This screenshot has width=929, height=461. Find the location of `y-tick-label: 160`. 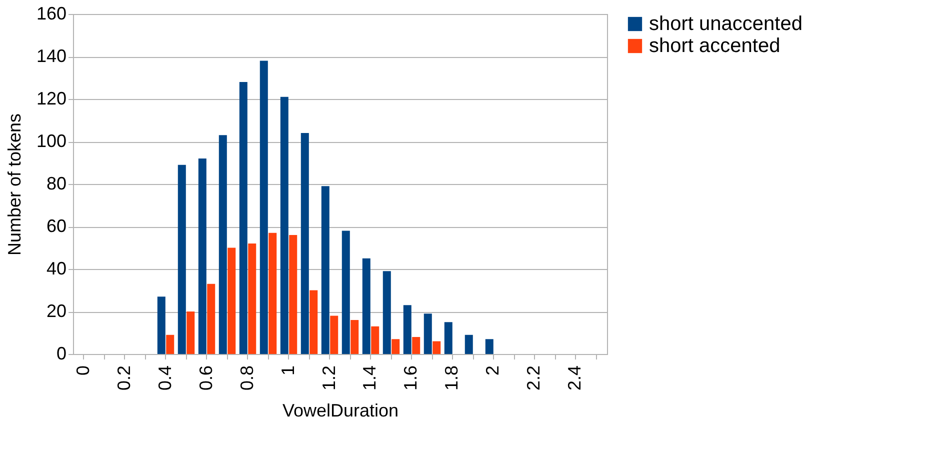

y-tick-label: 160 is located at coordinates (51, 14).